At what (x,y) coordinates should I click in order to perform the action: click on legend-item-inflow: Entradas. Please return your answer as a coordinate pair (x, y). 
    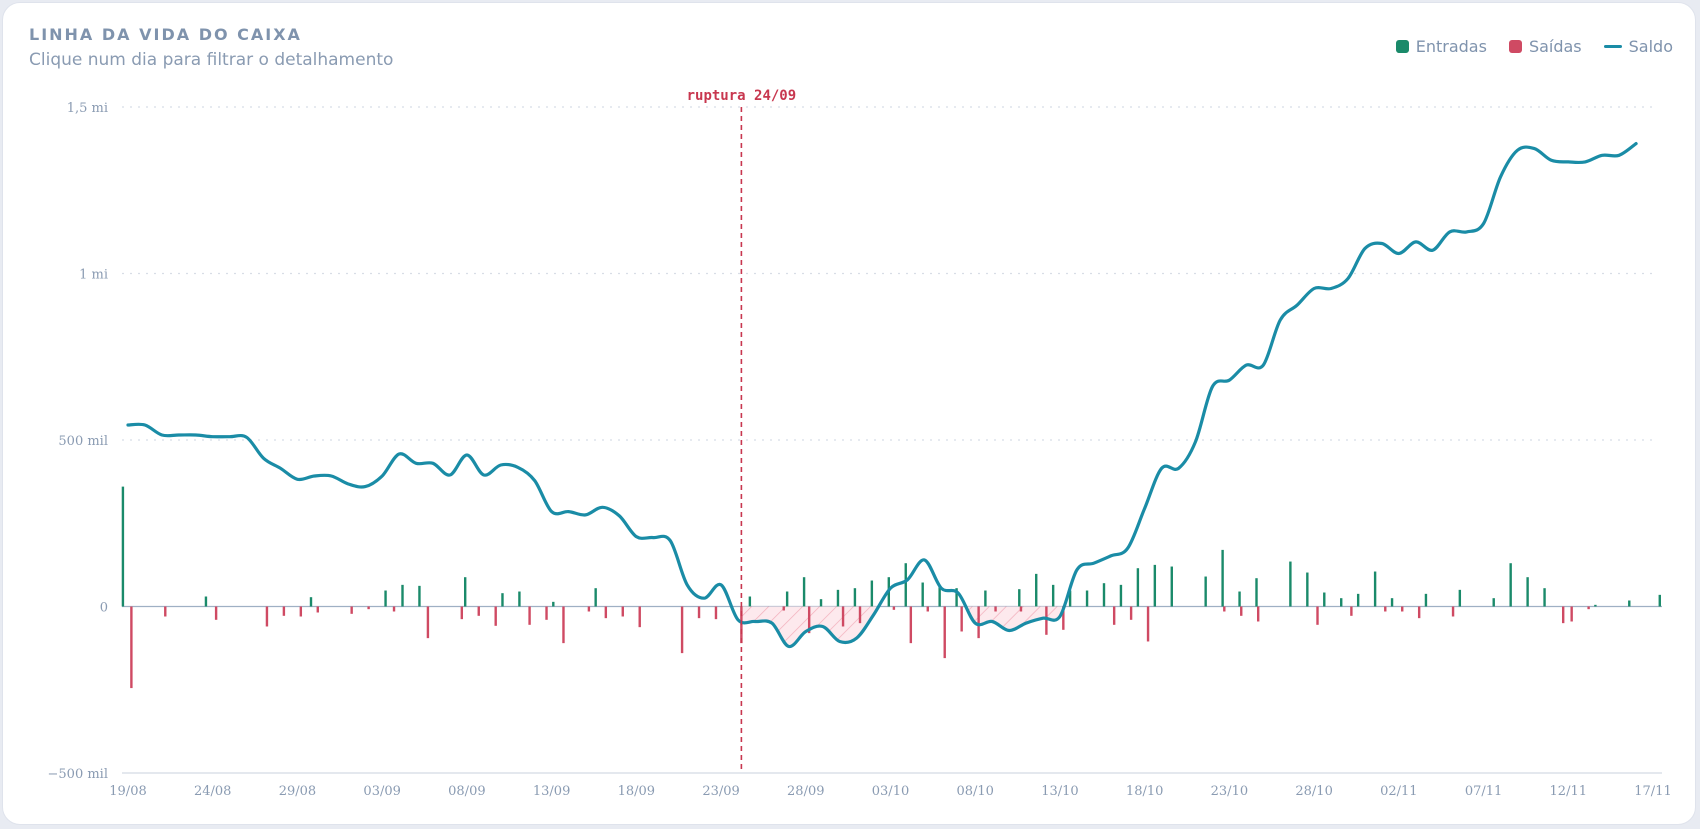
    Looking at the image, I should click on (1441, 46).